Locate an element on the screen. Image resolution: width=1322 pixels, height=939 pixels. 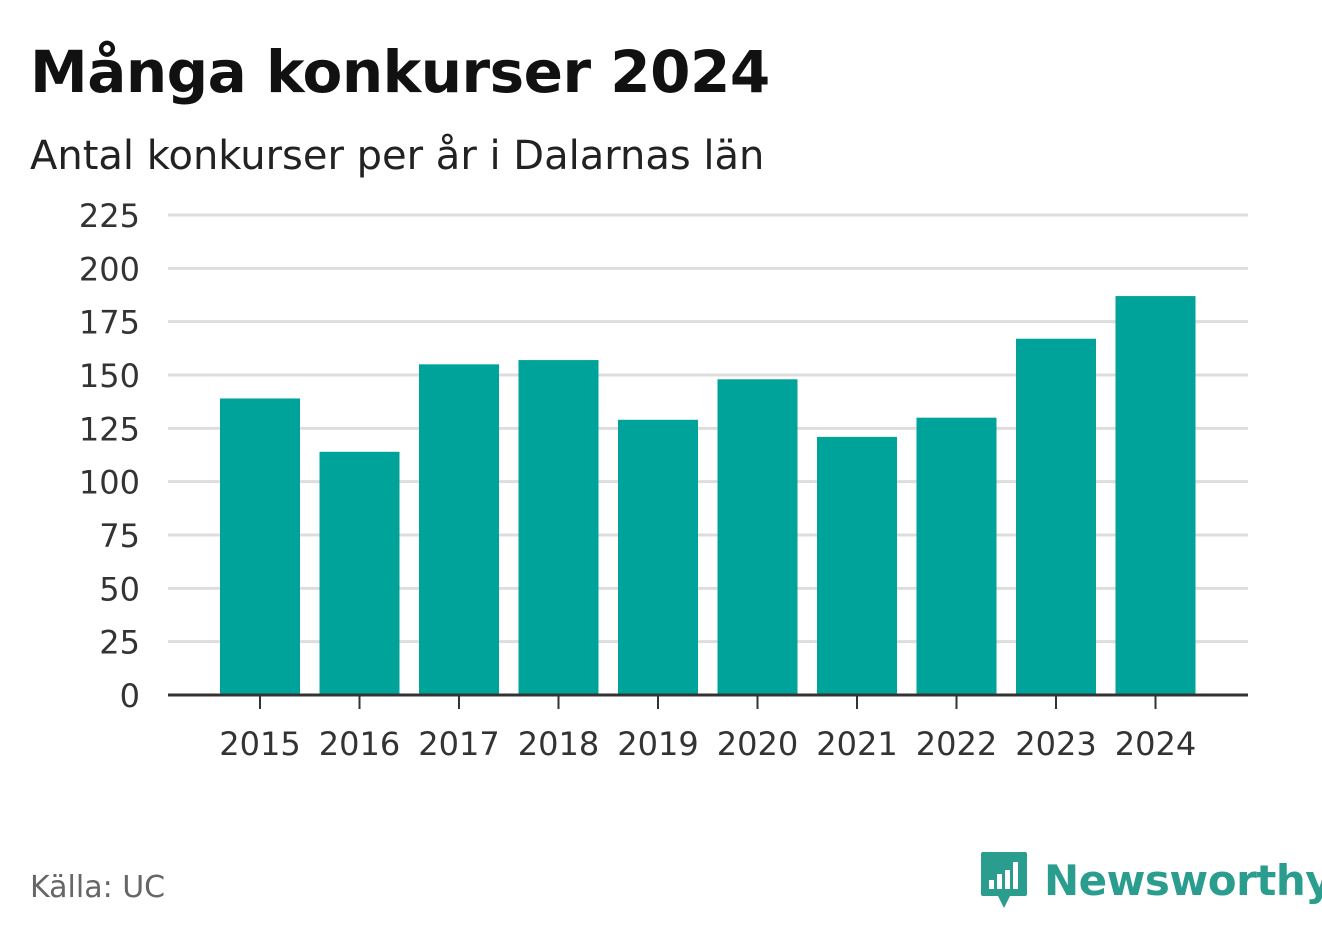
x-tick-label: 2020 is located at coordinates (757, 744).